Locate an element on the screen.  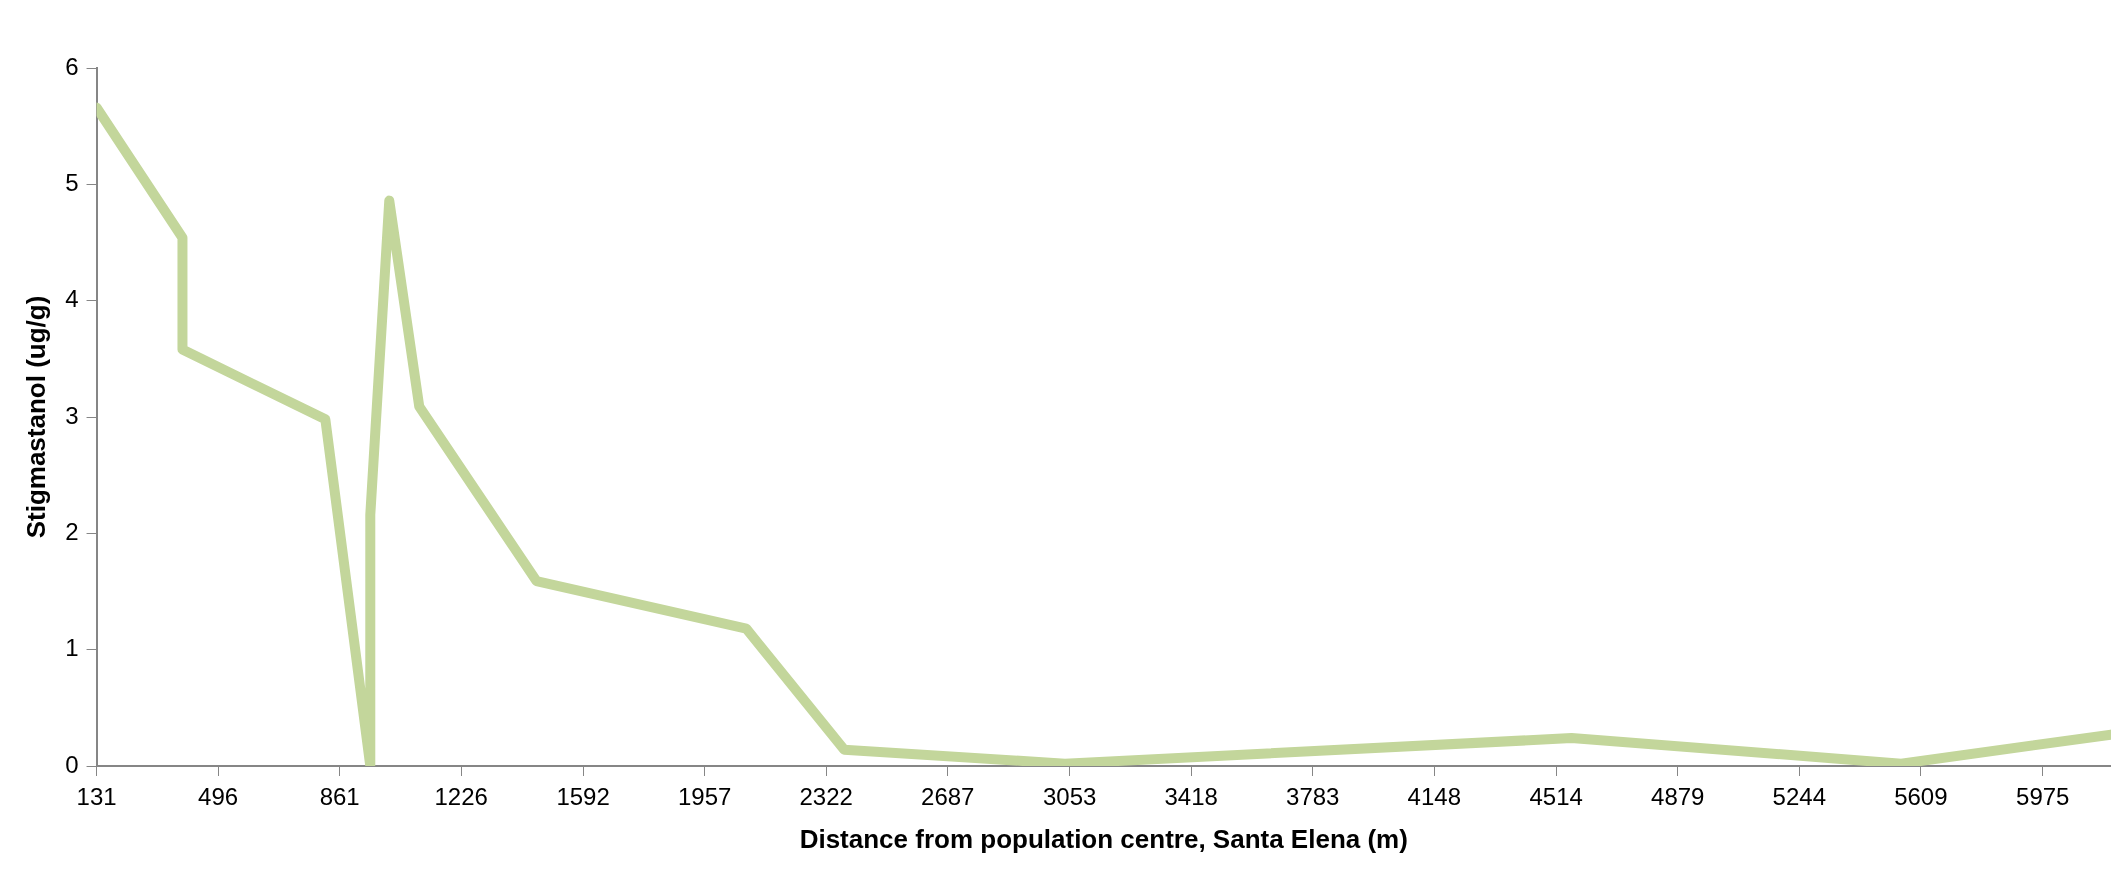
y-tick-label: 1 is located at coordinates (72, 648).